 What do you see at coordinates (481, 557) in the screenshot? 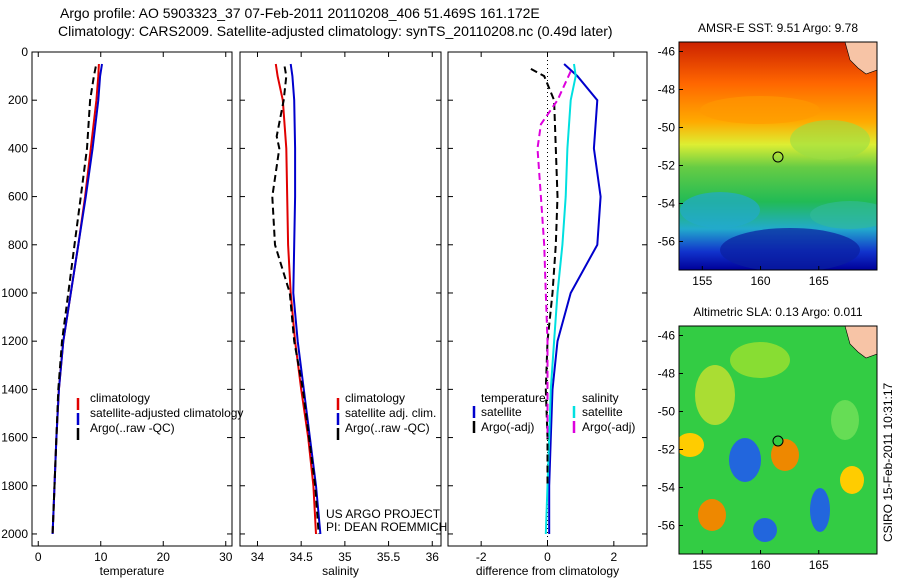
I see `x-tick-label: -2` at bounding box center [481, 557].